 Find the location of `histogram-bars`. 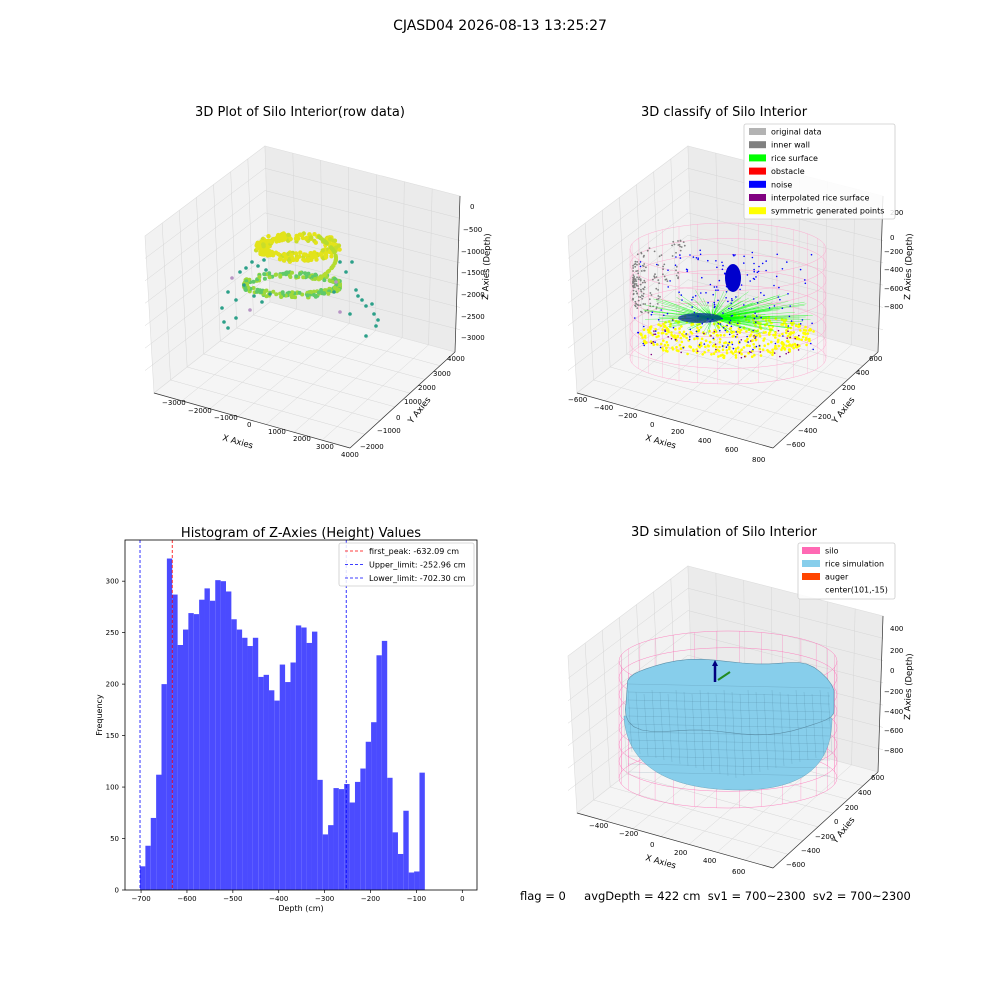

histogram-bars is located at coordinates (282, 724).